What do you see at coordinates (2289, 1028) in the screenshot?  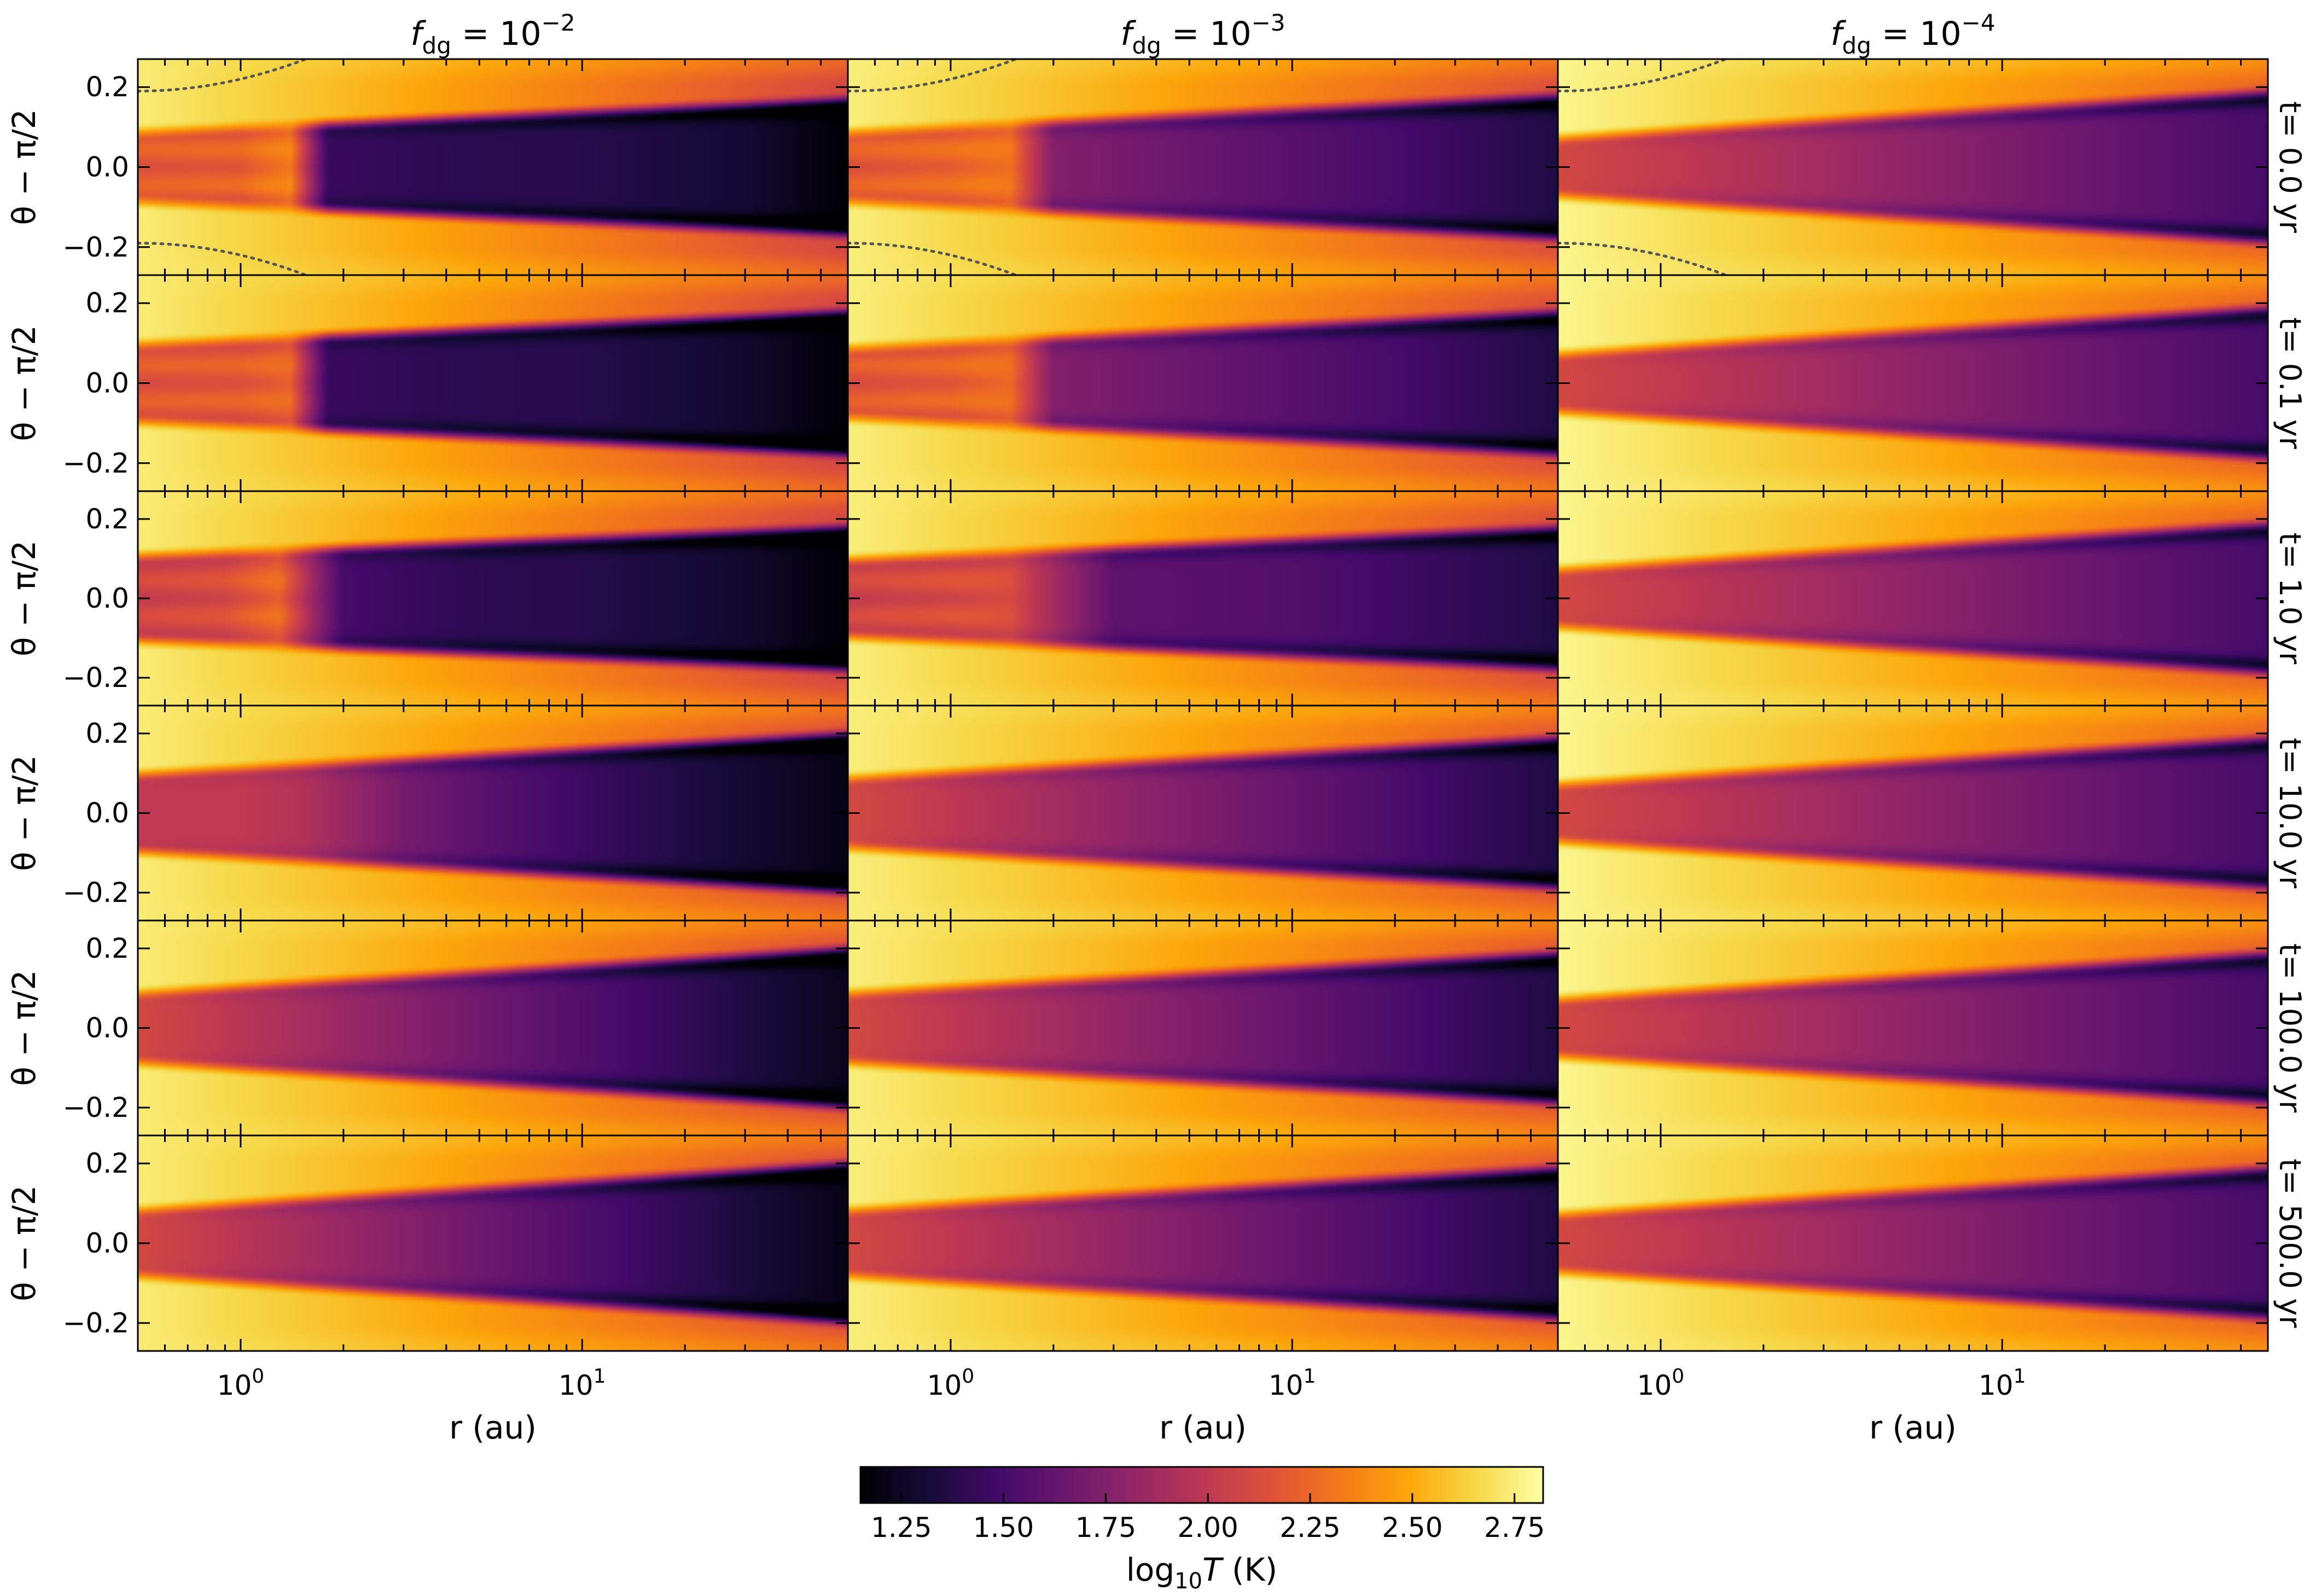 I see `row-label: t= 100.0 yr` at bounding box center [2289, 1028].